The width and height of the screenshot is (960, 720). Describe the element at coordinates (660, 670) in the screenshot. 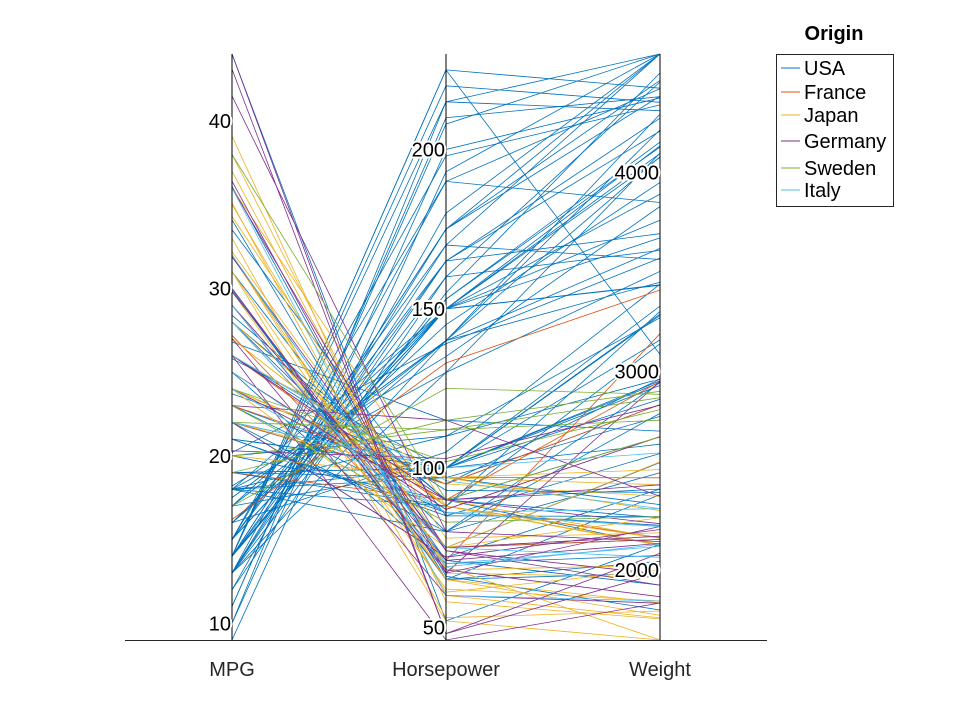

I see `axis-name-weight: Weight` at that location.